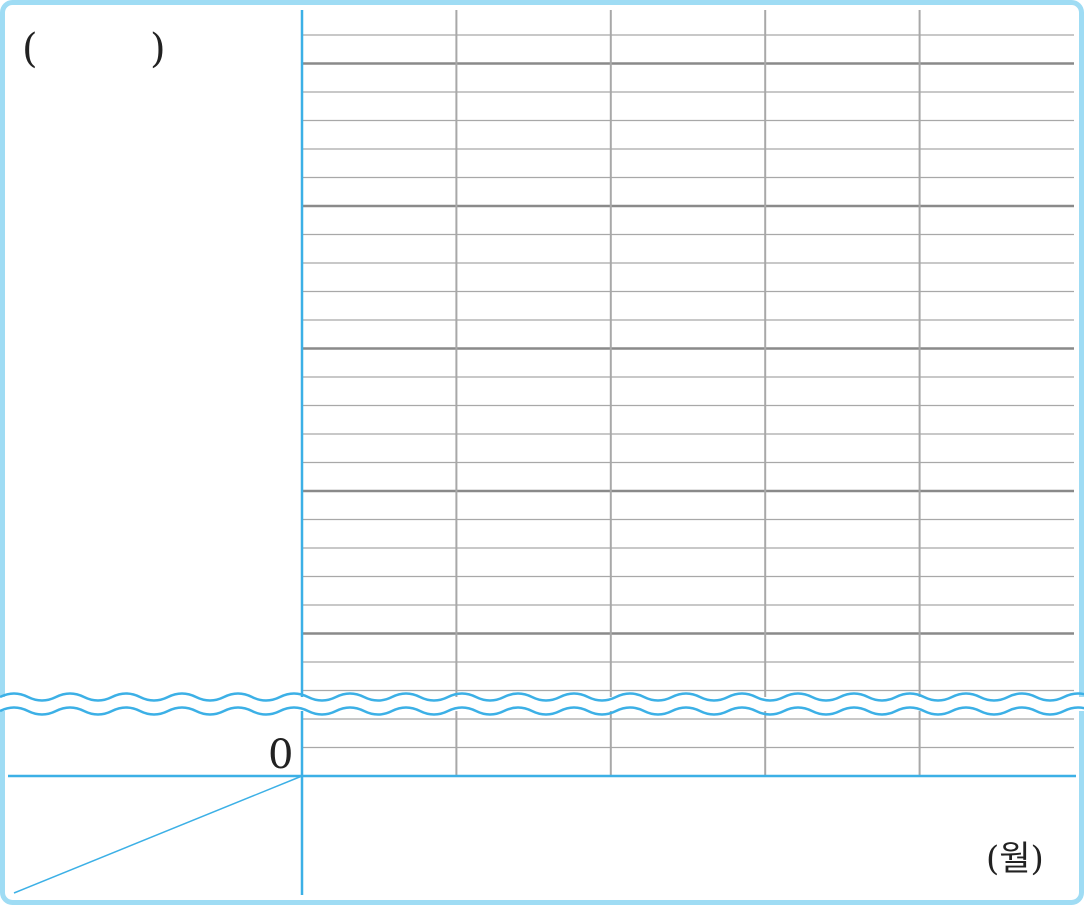  What do you see at coordinates (280, 755) in the screenshot?
I see `origin-label: 0` at bounding box center [280, 755].